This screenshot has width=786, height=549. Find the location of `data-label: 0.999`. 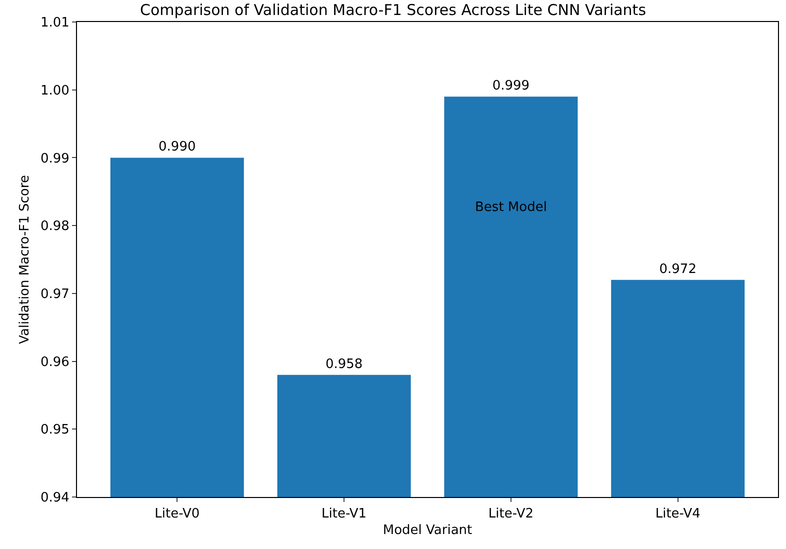

data-label: 0.999 is located at coordinates (511, 86).